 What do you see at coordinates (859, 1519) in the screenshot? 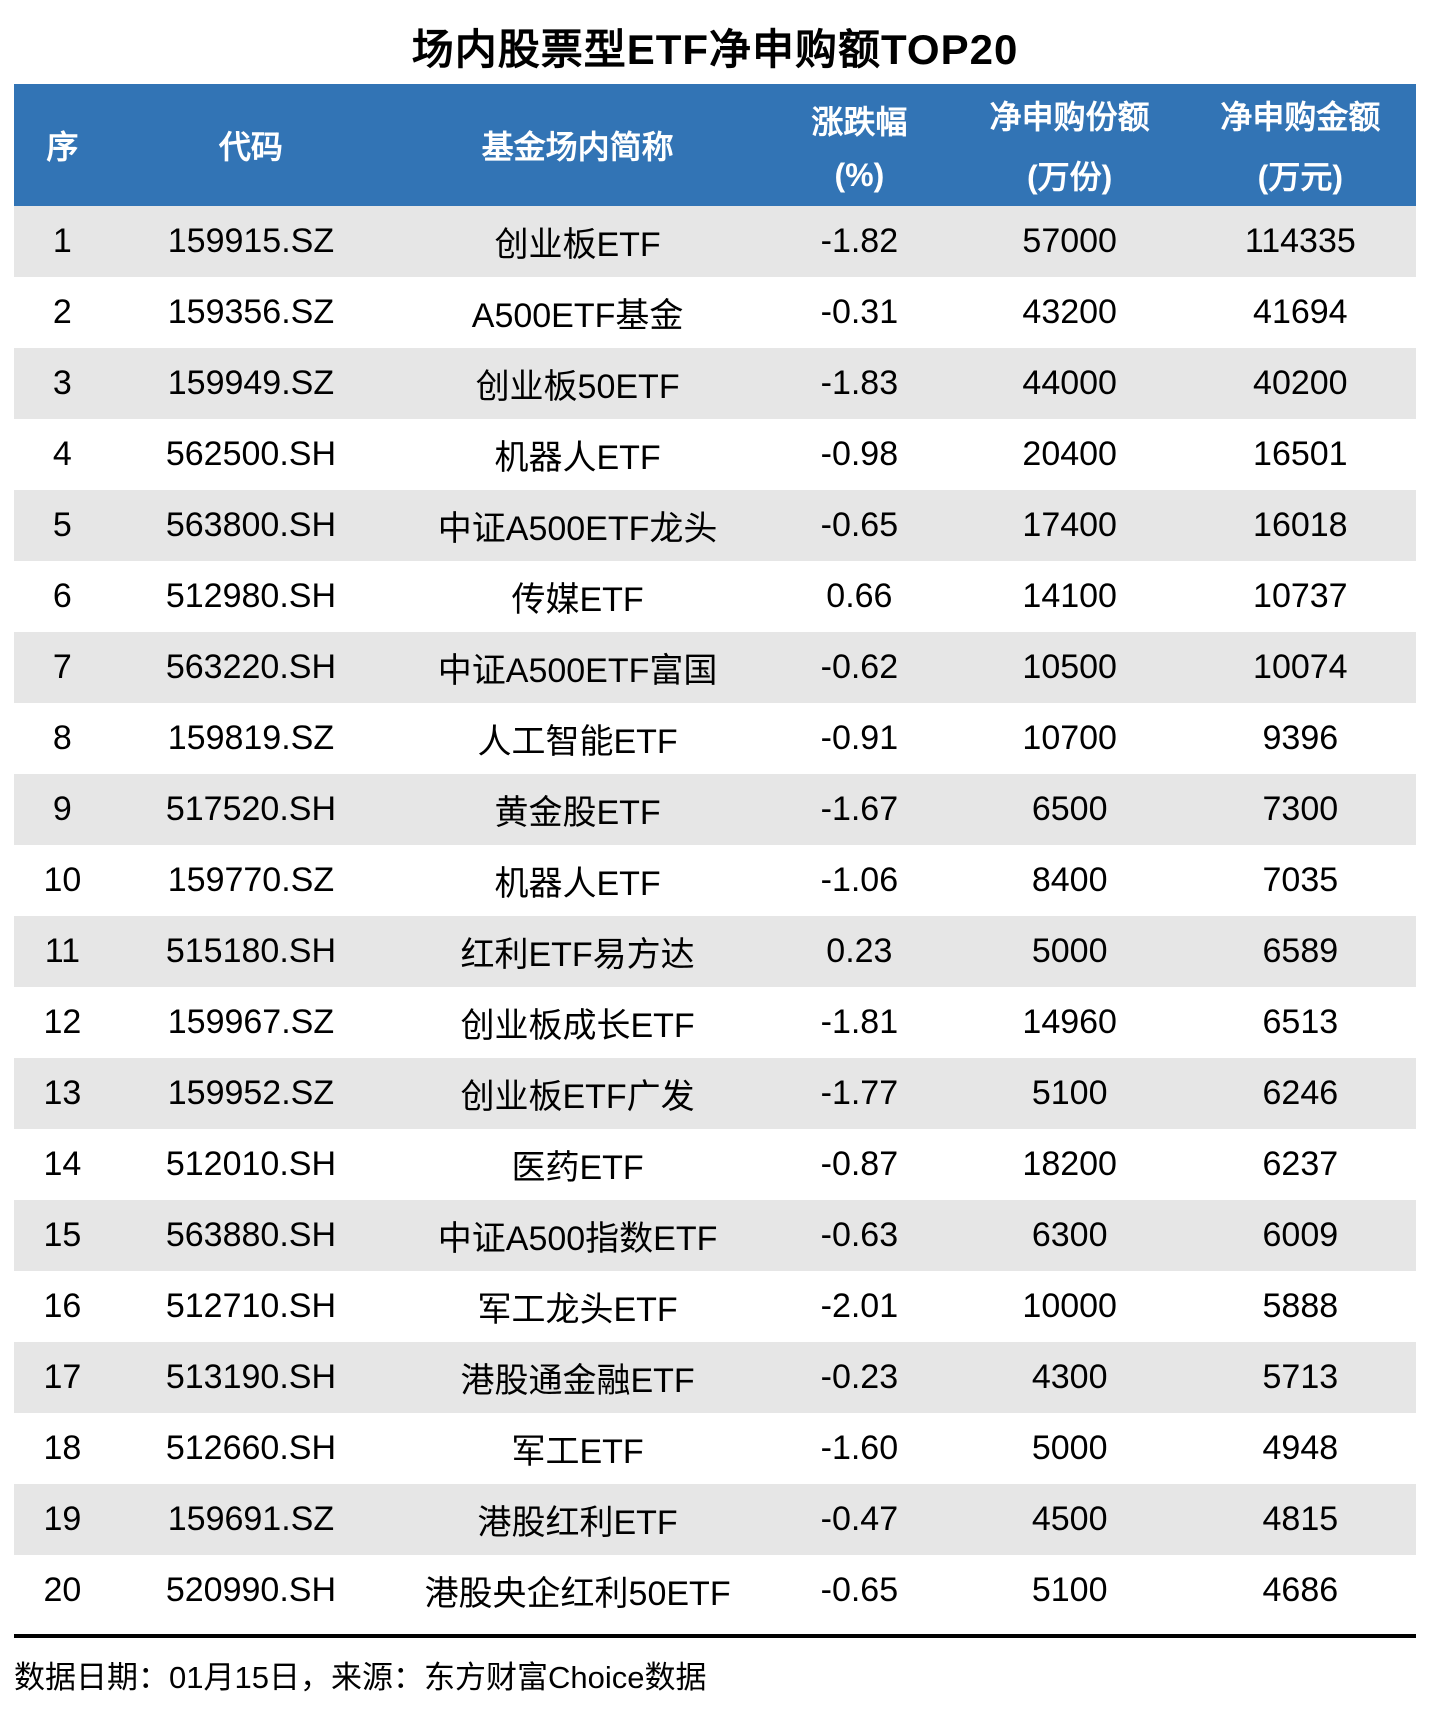
I see `cell-change: -0.47` at bounding box center [859, 1519].